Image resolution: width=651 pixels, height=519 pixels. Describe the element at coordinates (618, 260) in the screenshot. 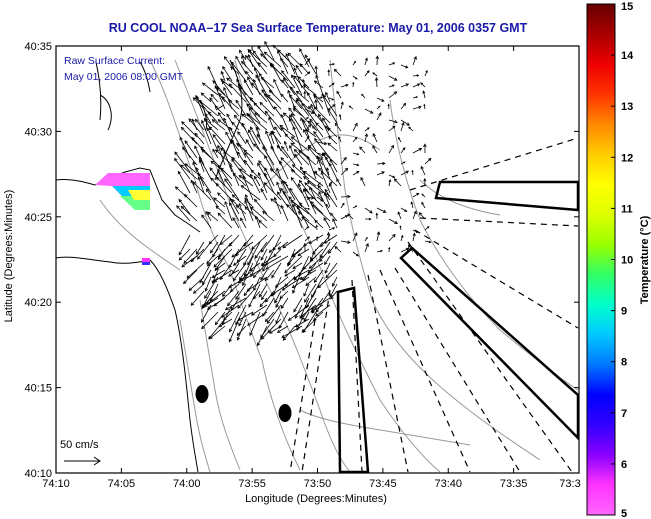

I see `colorbar: 15 14 13 12 11 10 9 8 7 6 5 Temperature (°C)` at that location.